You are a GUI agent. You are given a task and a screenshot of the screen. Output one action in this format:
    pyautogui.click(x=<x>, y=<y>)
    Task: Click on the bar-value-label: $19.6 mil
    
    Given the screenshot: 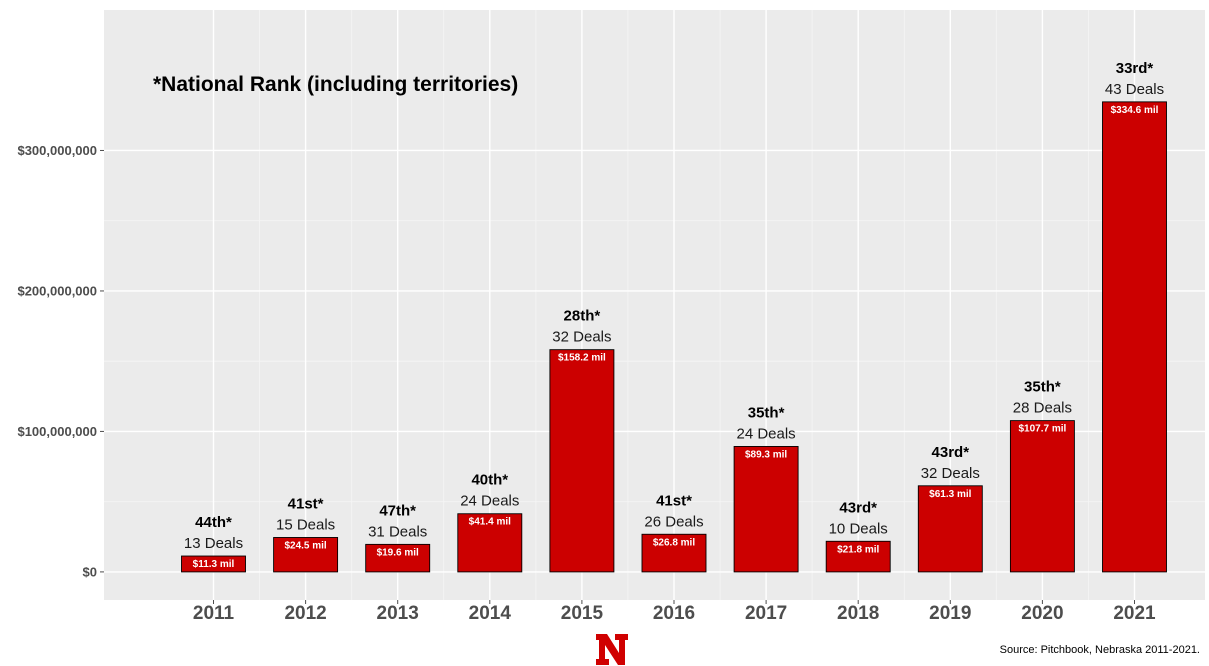 What is the action you would take?
    pyautogui.click(x=398, y=552)
    